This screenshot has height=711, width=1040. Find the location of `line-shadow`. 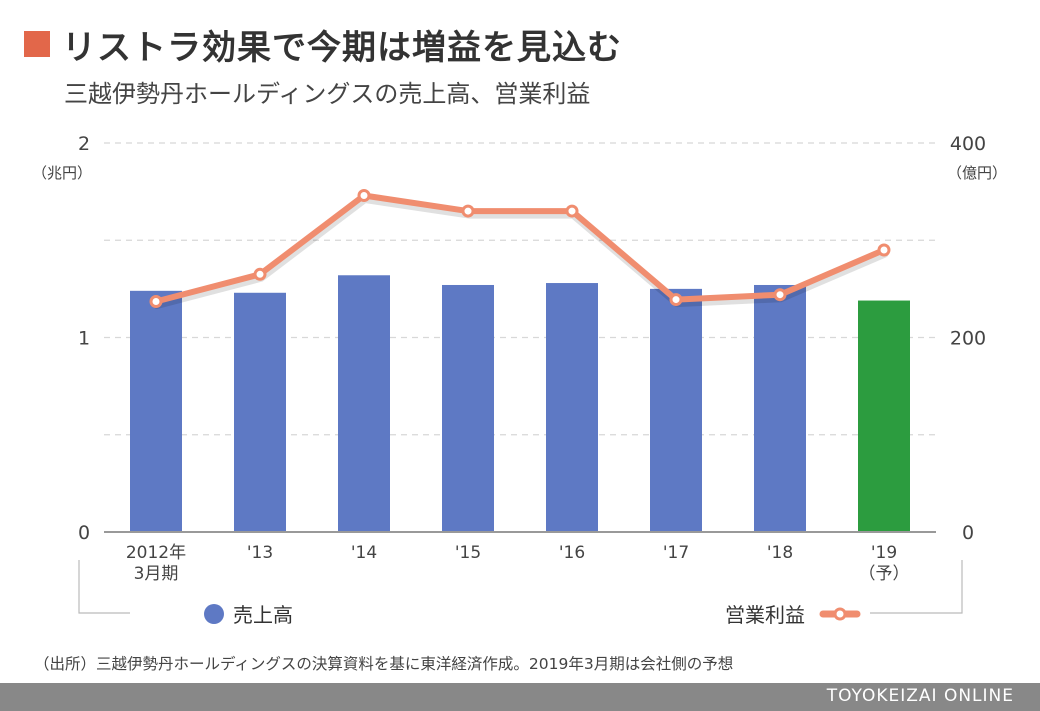

line-shadow is located at coordinates (521, 253).